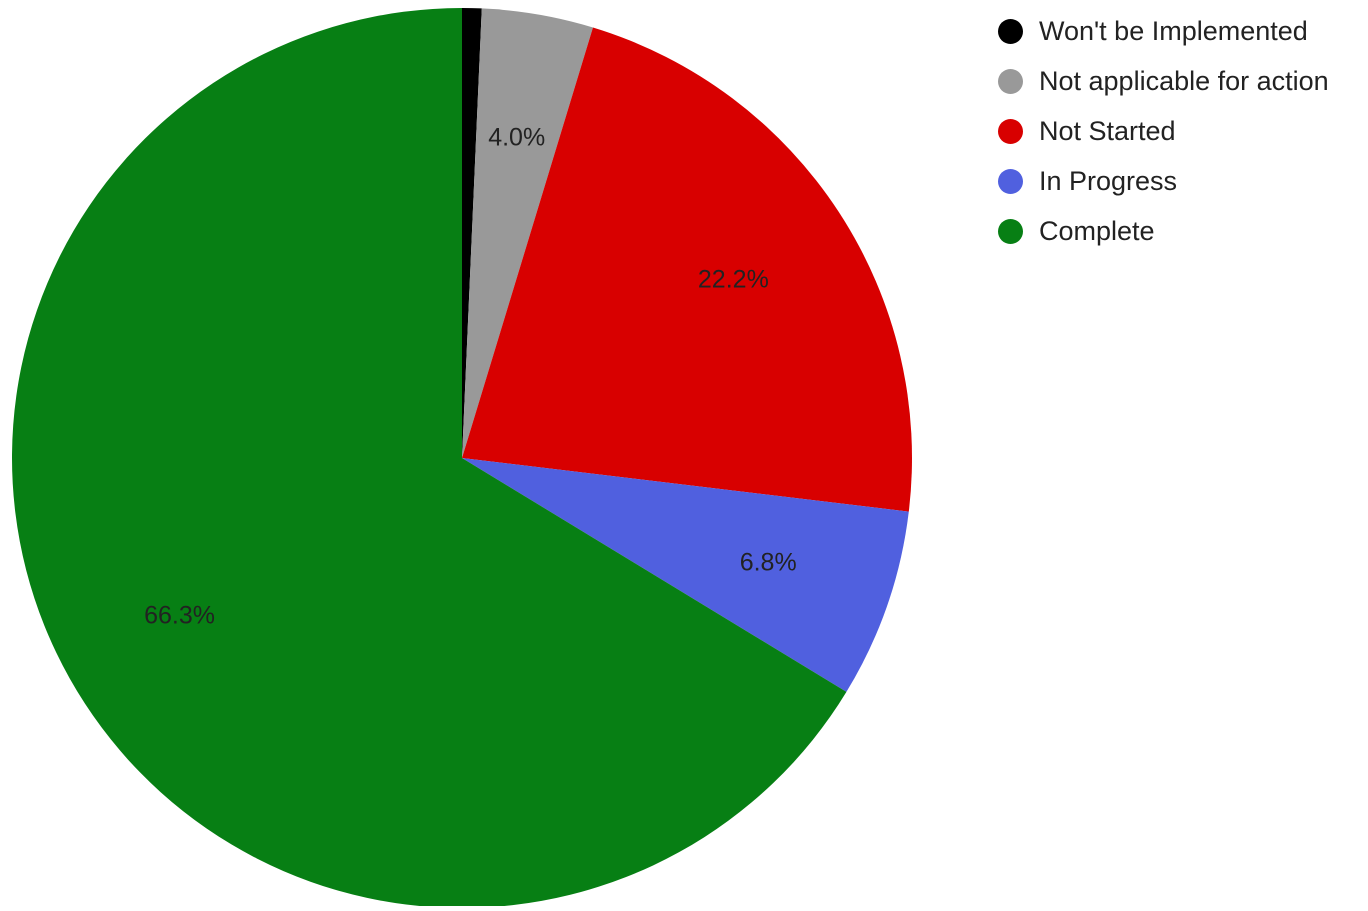 This screenshot has height=911, width=1368. I want to click on legend-item-not-applicable: Not applicable for action, so click(1163, 81).